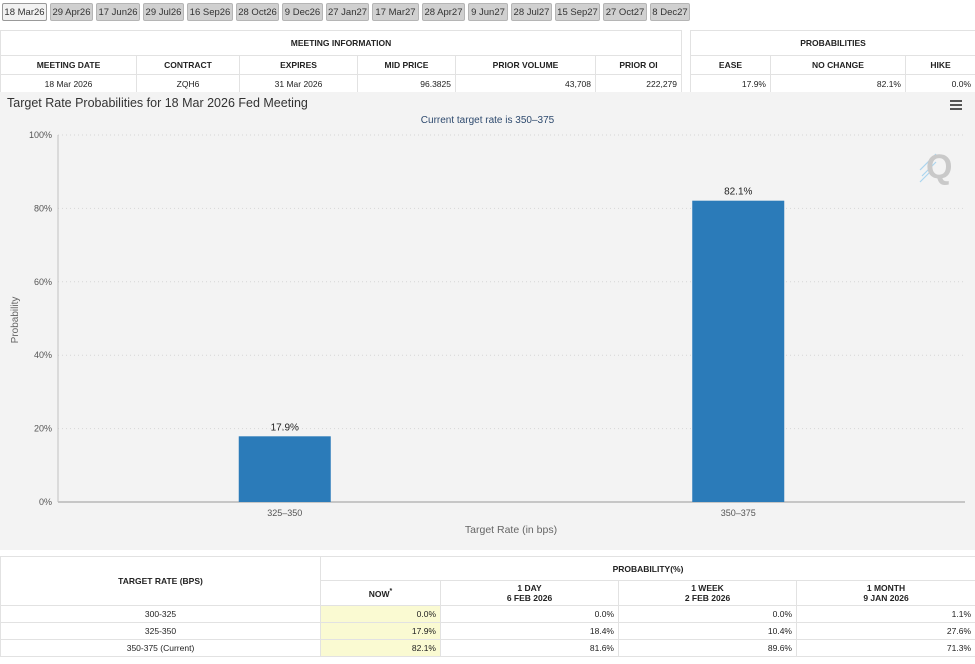 This screenshot has height=664, width=975. Describe the element at coordinates (15, 320) in the screenshot. I see `y-axis-label: Probability` at that location.